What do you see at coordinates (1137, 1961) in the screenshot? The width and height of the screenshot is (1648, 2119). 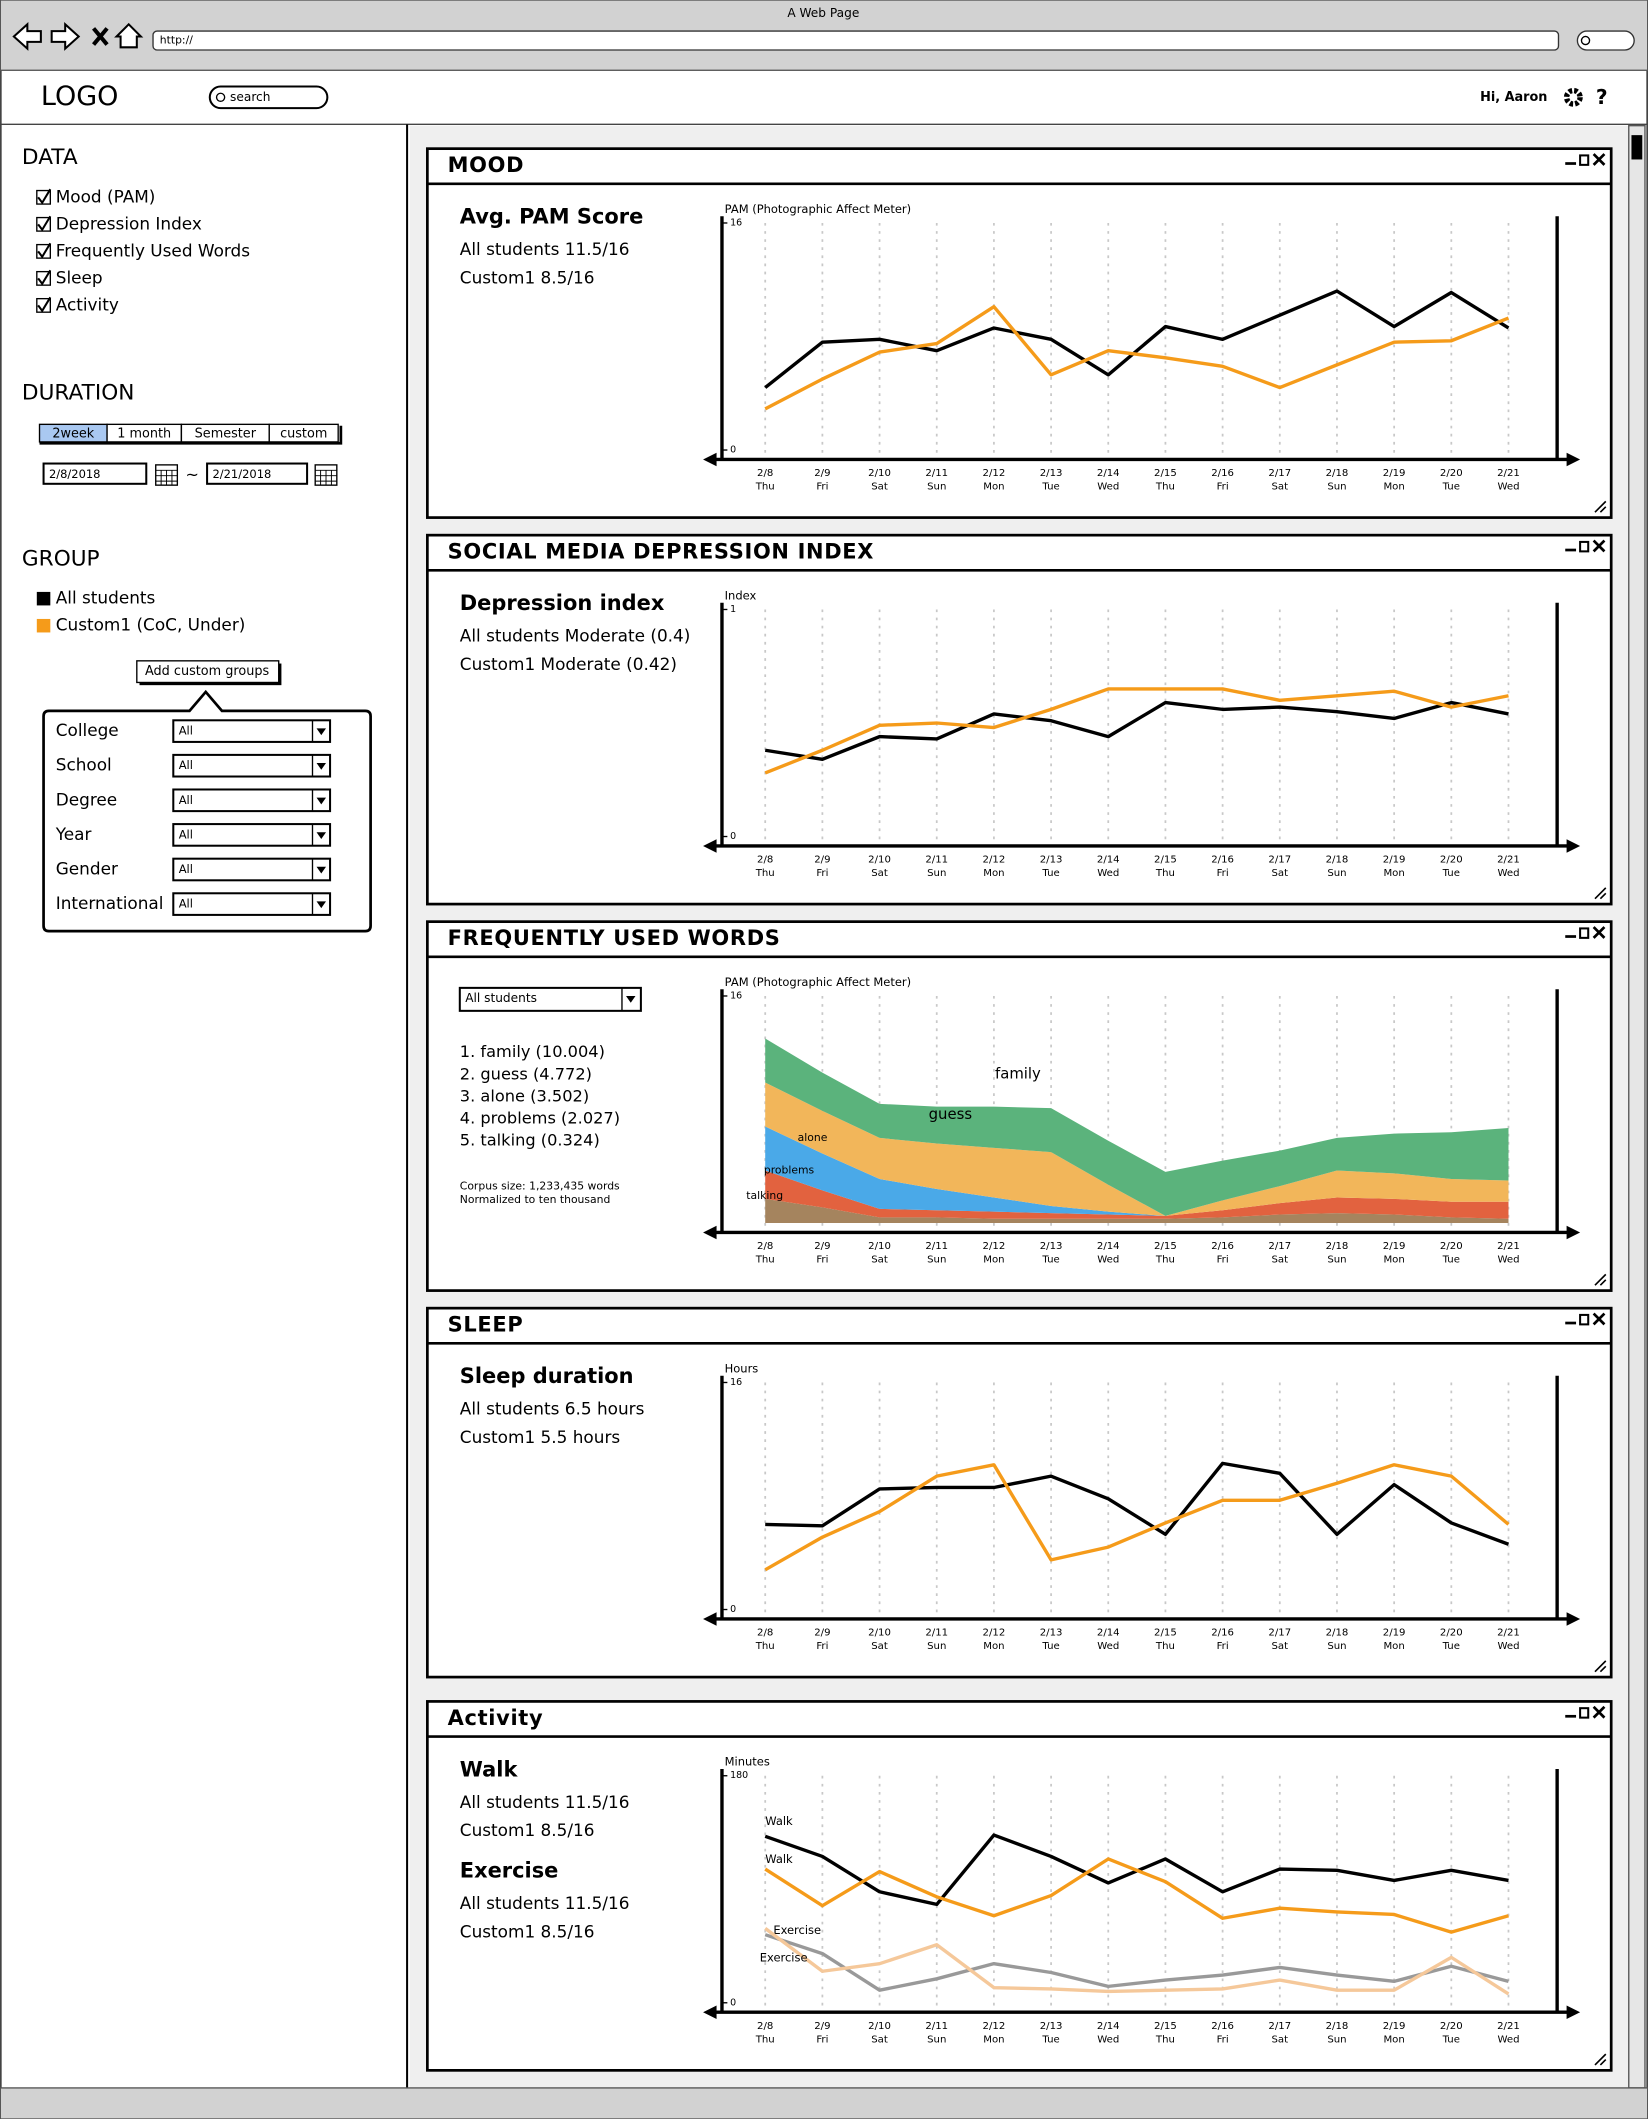 I see `line-series` at bounding box center [1137, 1961].